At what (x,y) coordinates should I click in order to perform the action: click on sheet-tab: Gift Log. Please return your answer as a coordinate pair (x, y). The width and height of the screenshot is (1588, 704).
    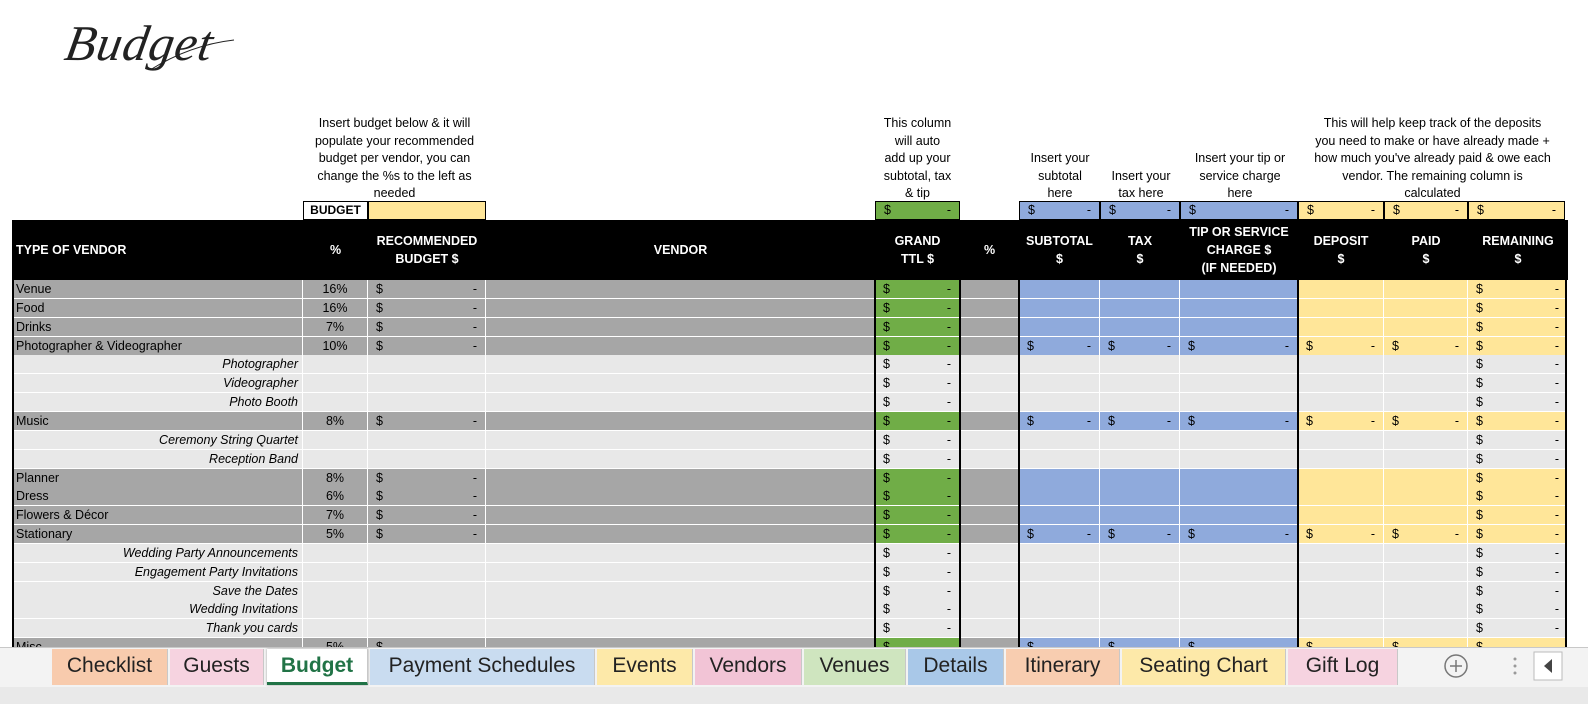
    Looking at the image, I should click on (1343, 667).